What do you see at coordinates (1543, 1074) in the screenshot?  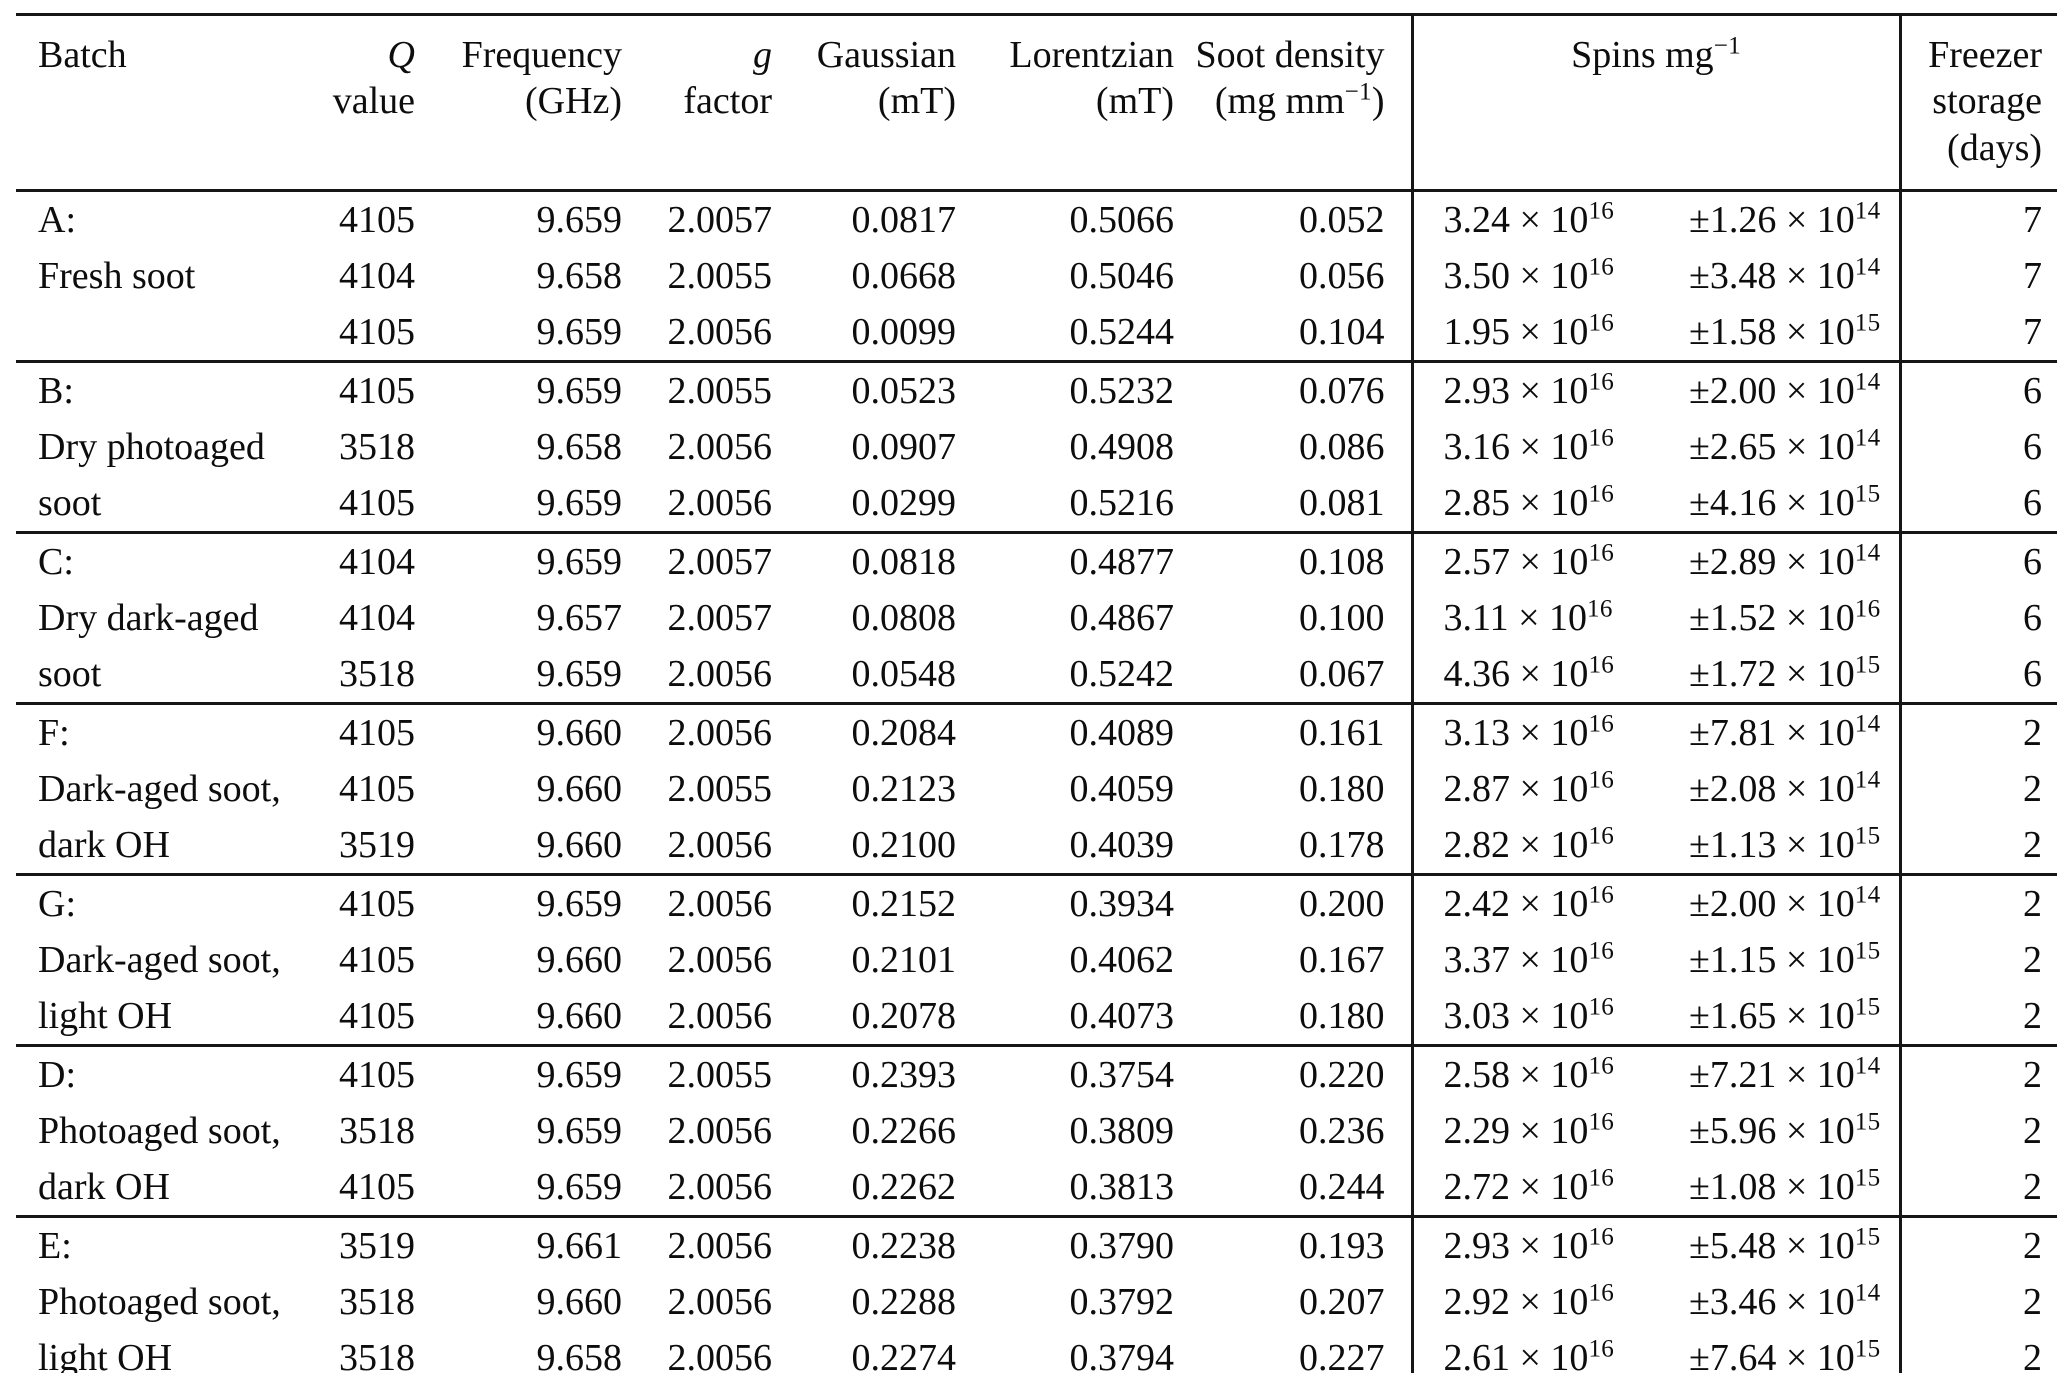 I see `cell-spins: 2.58 × 1016` at bounding box center [1543, 1074].